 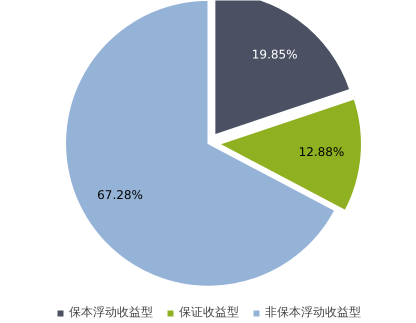 I want to click on data-label: 12.88%, so click(x=321, y=152).